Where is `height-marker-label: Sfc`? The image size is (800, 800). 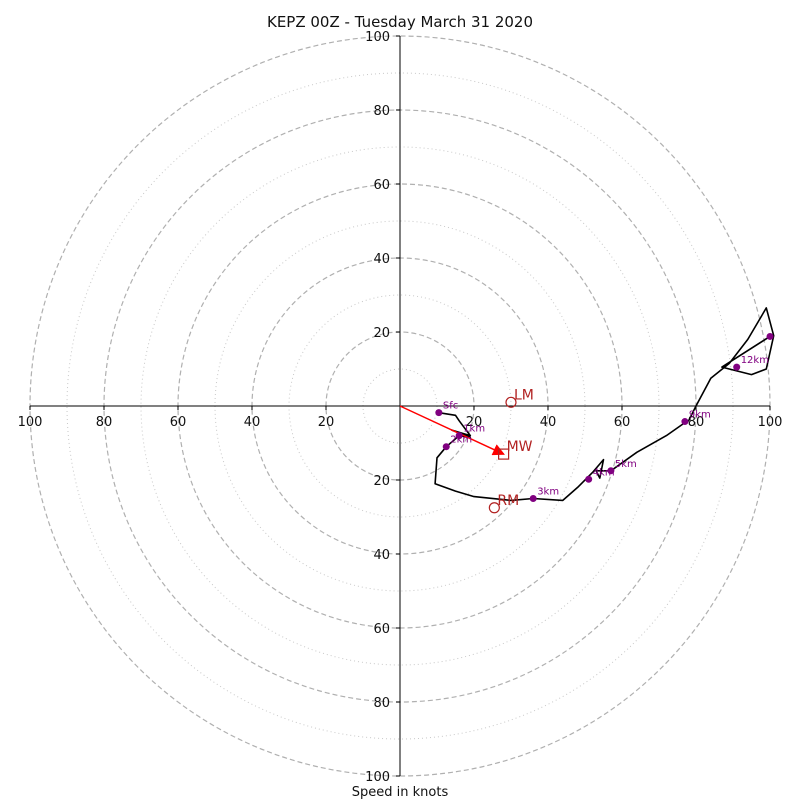
height-marker-label: Sfc is located at coordinates (450, 406).